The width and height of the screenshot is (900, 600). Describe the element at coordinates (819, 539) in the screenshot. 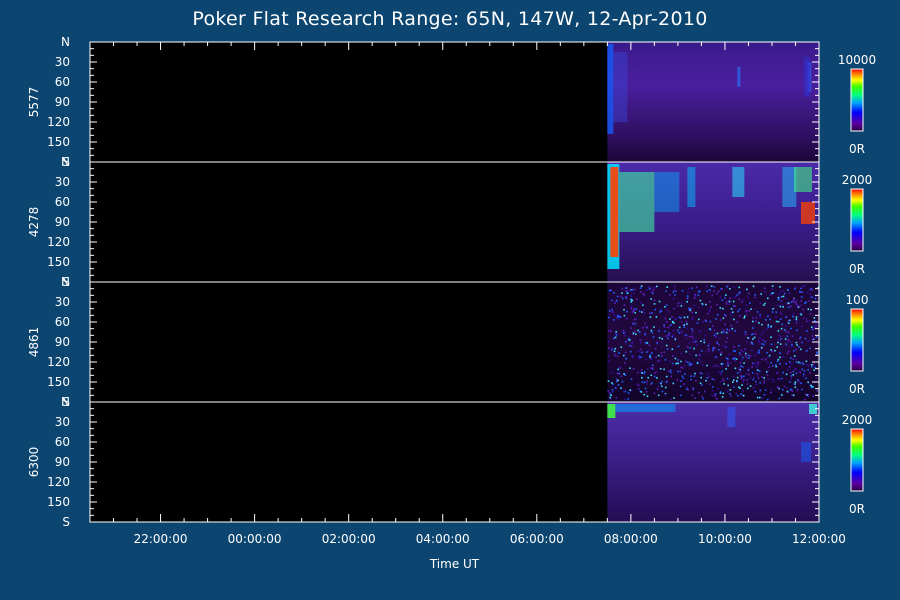

I see `x-tick-label: 12:00:00` at that location.